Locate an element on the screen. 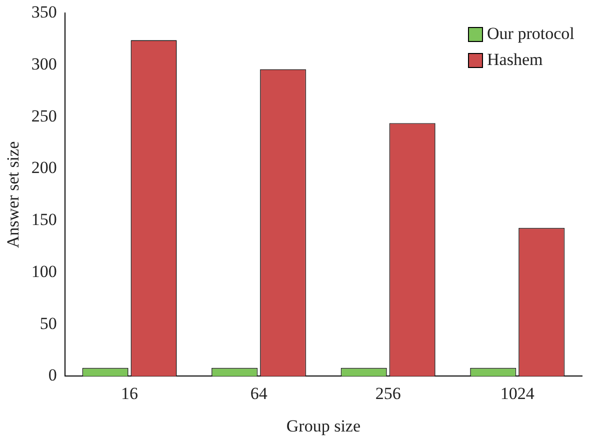 Image resolution: width=602 pixels, height=441 pixels. y-tick-label: 300 is located at coordinates (44, 64).